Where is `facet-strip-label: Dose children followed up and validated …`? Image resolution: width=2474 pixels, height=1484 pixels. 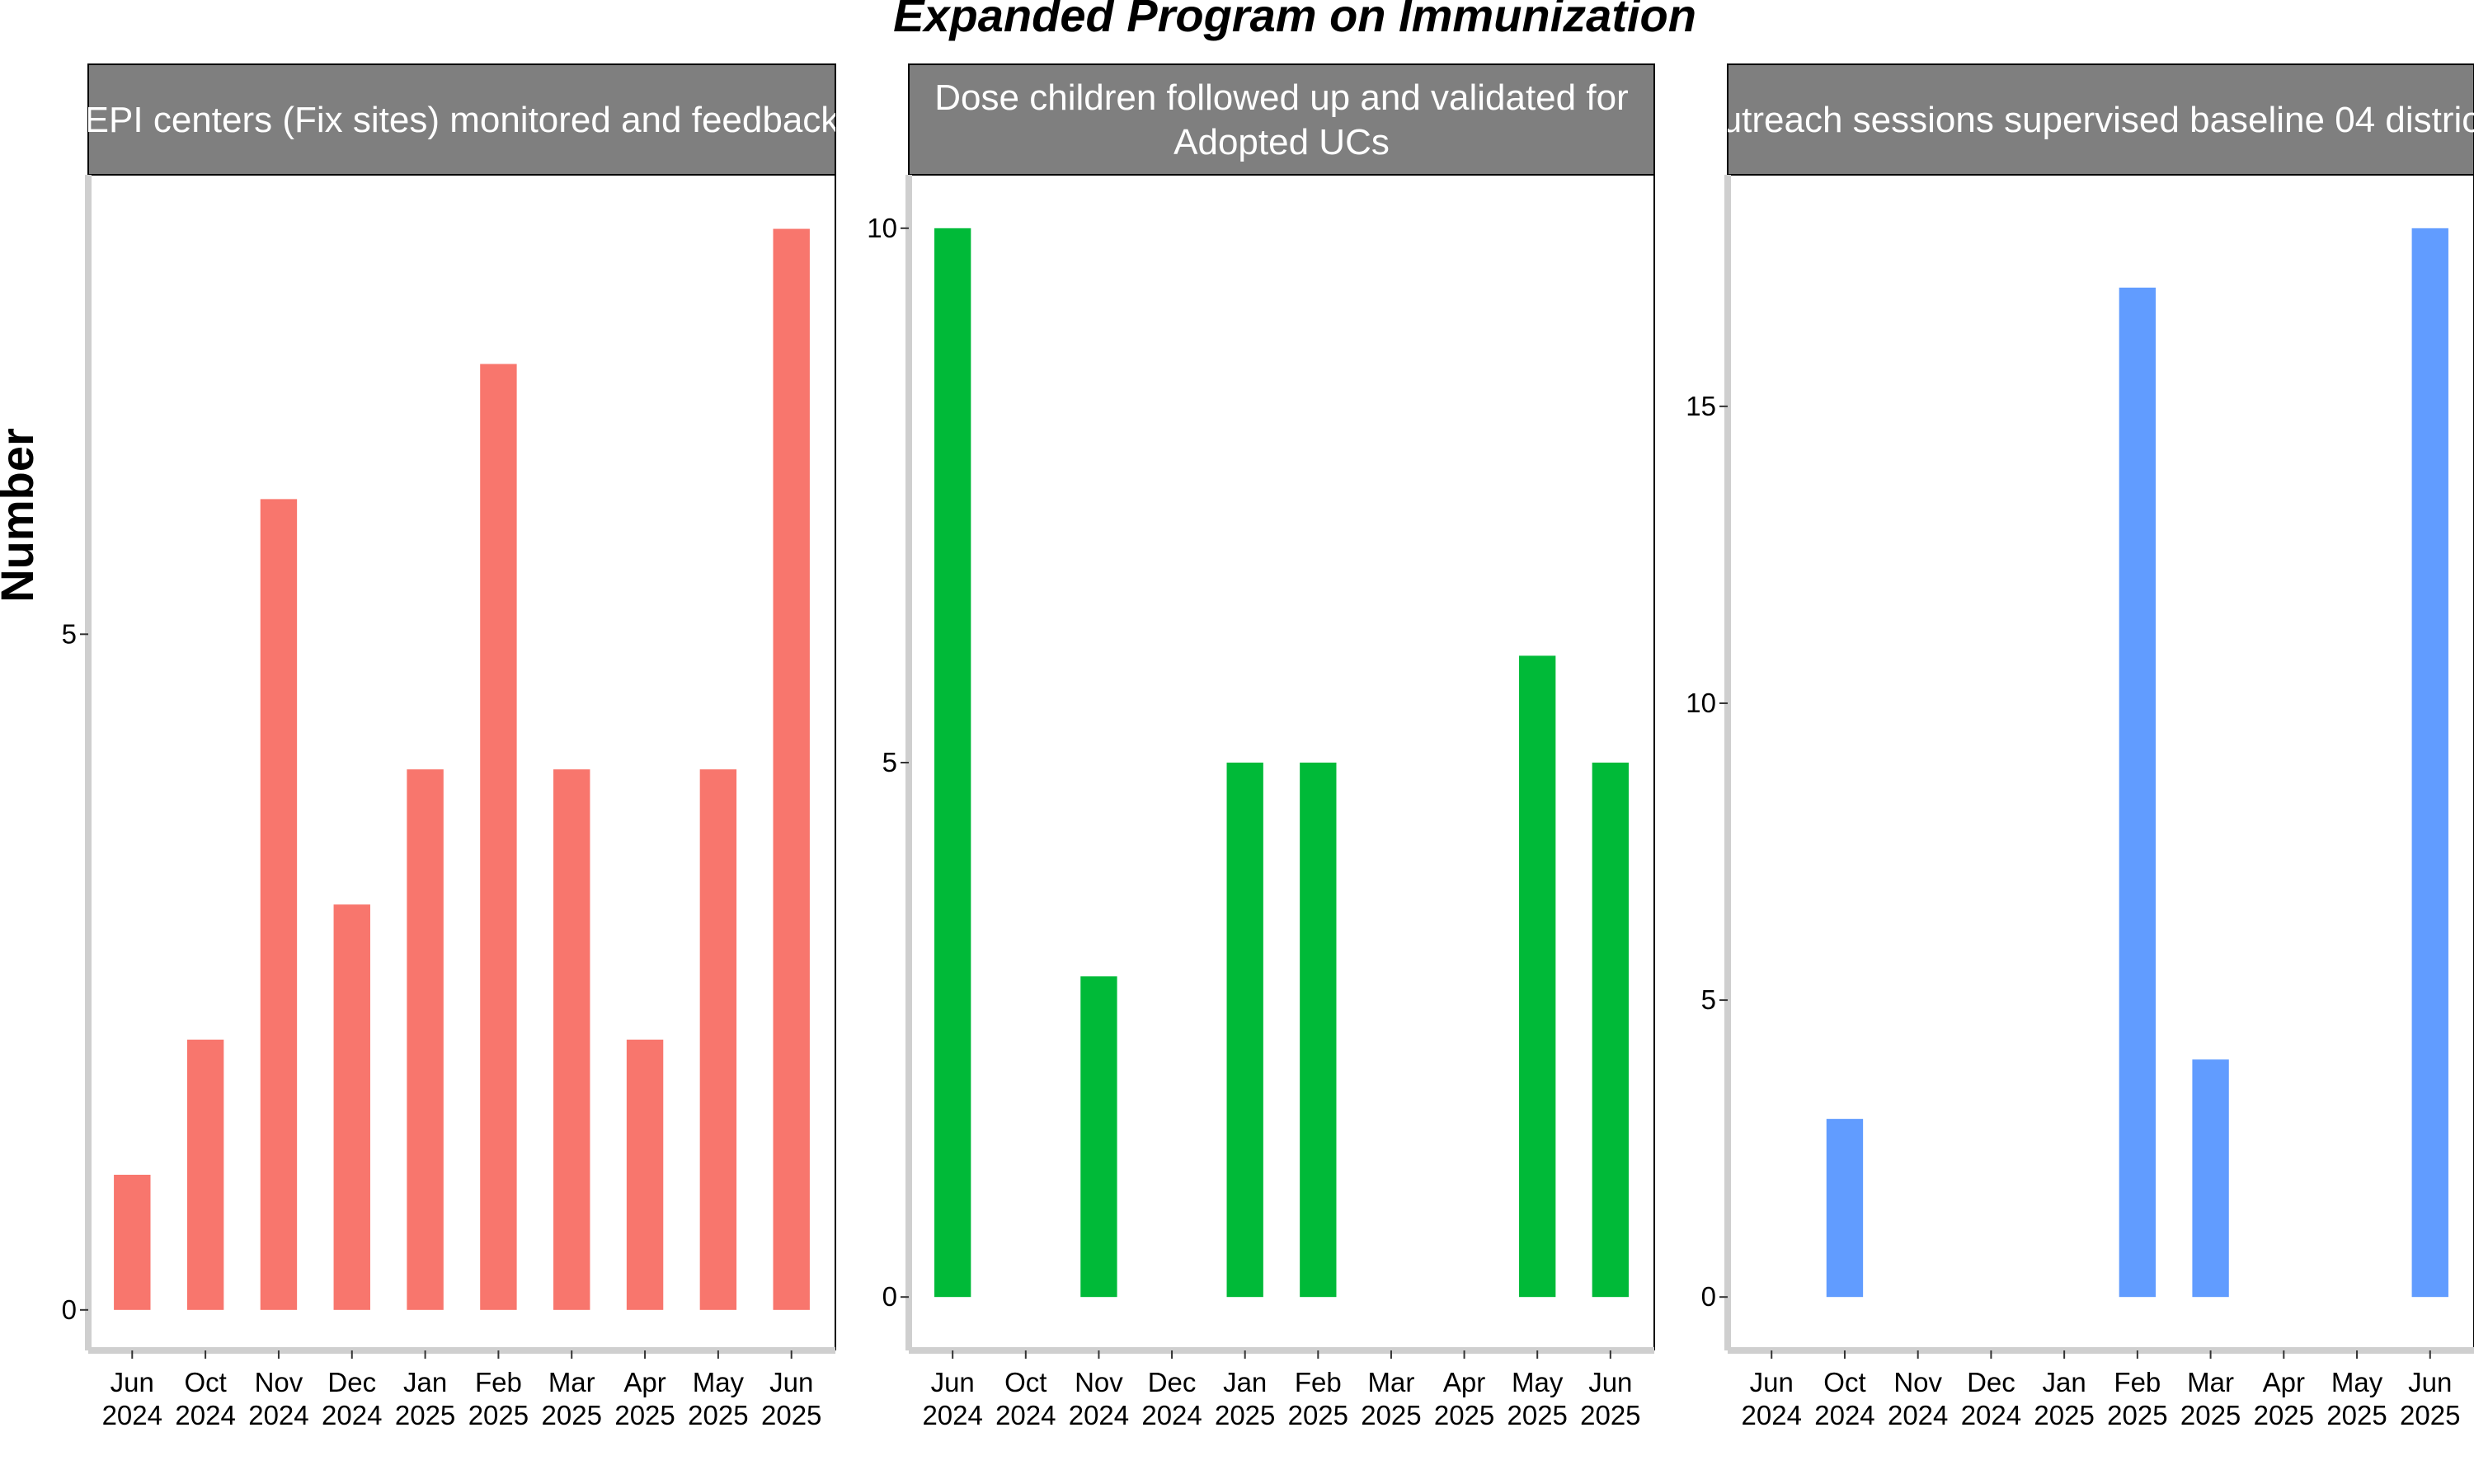 facet-strip-label: Dose children followed up and validated … is located at coordinates (1281, 97).